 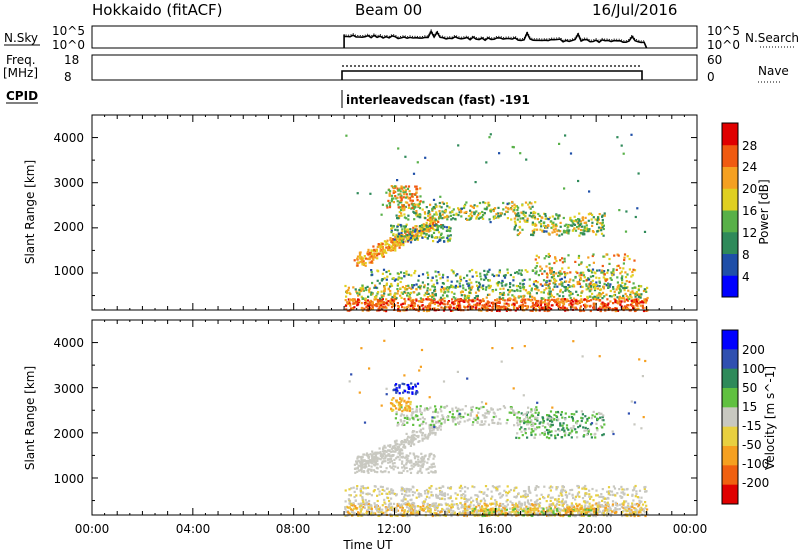 I want to click on freq-label-line2: [MHz], so click(x=20, y=73).